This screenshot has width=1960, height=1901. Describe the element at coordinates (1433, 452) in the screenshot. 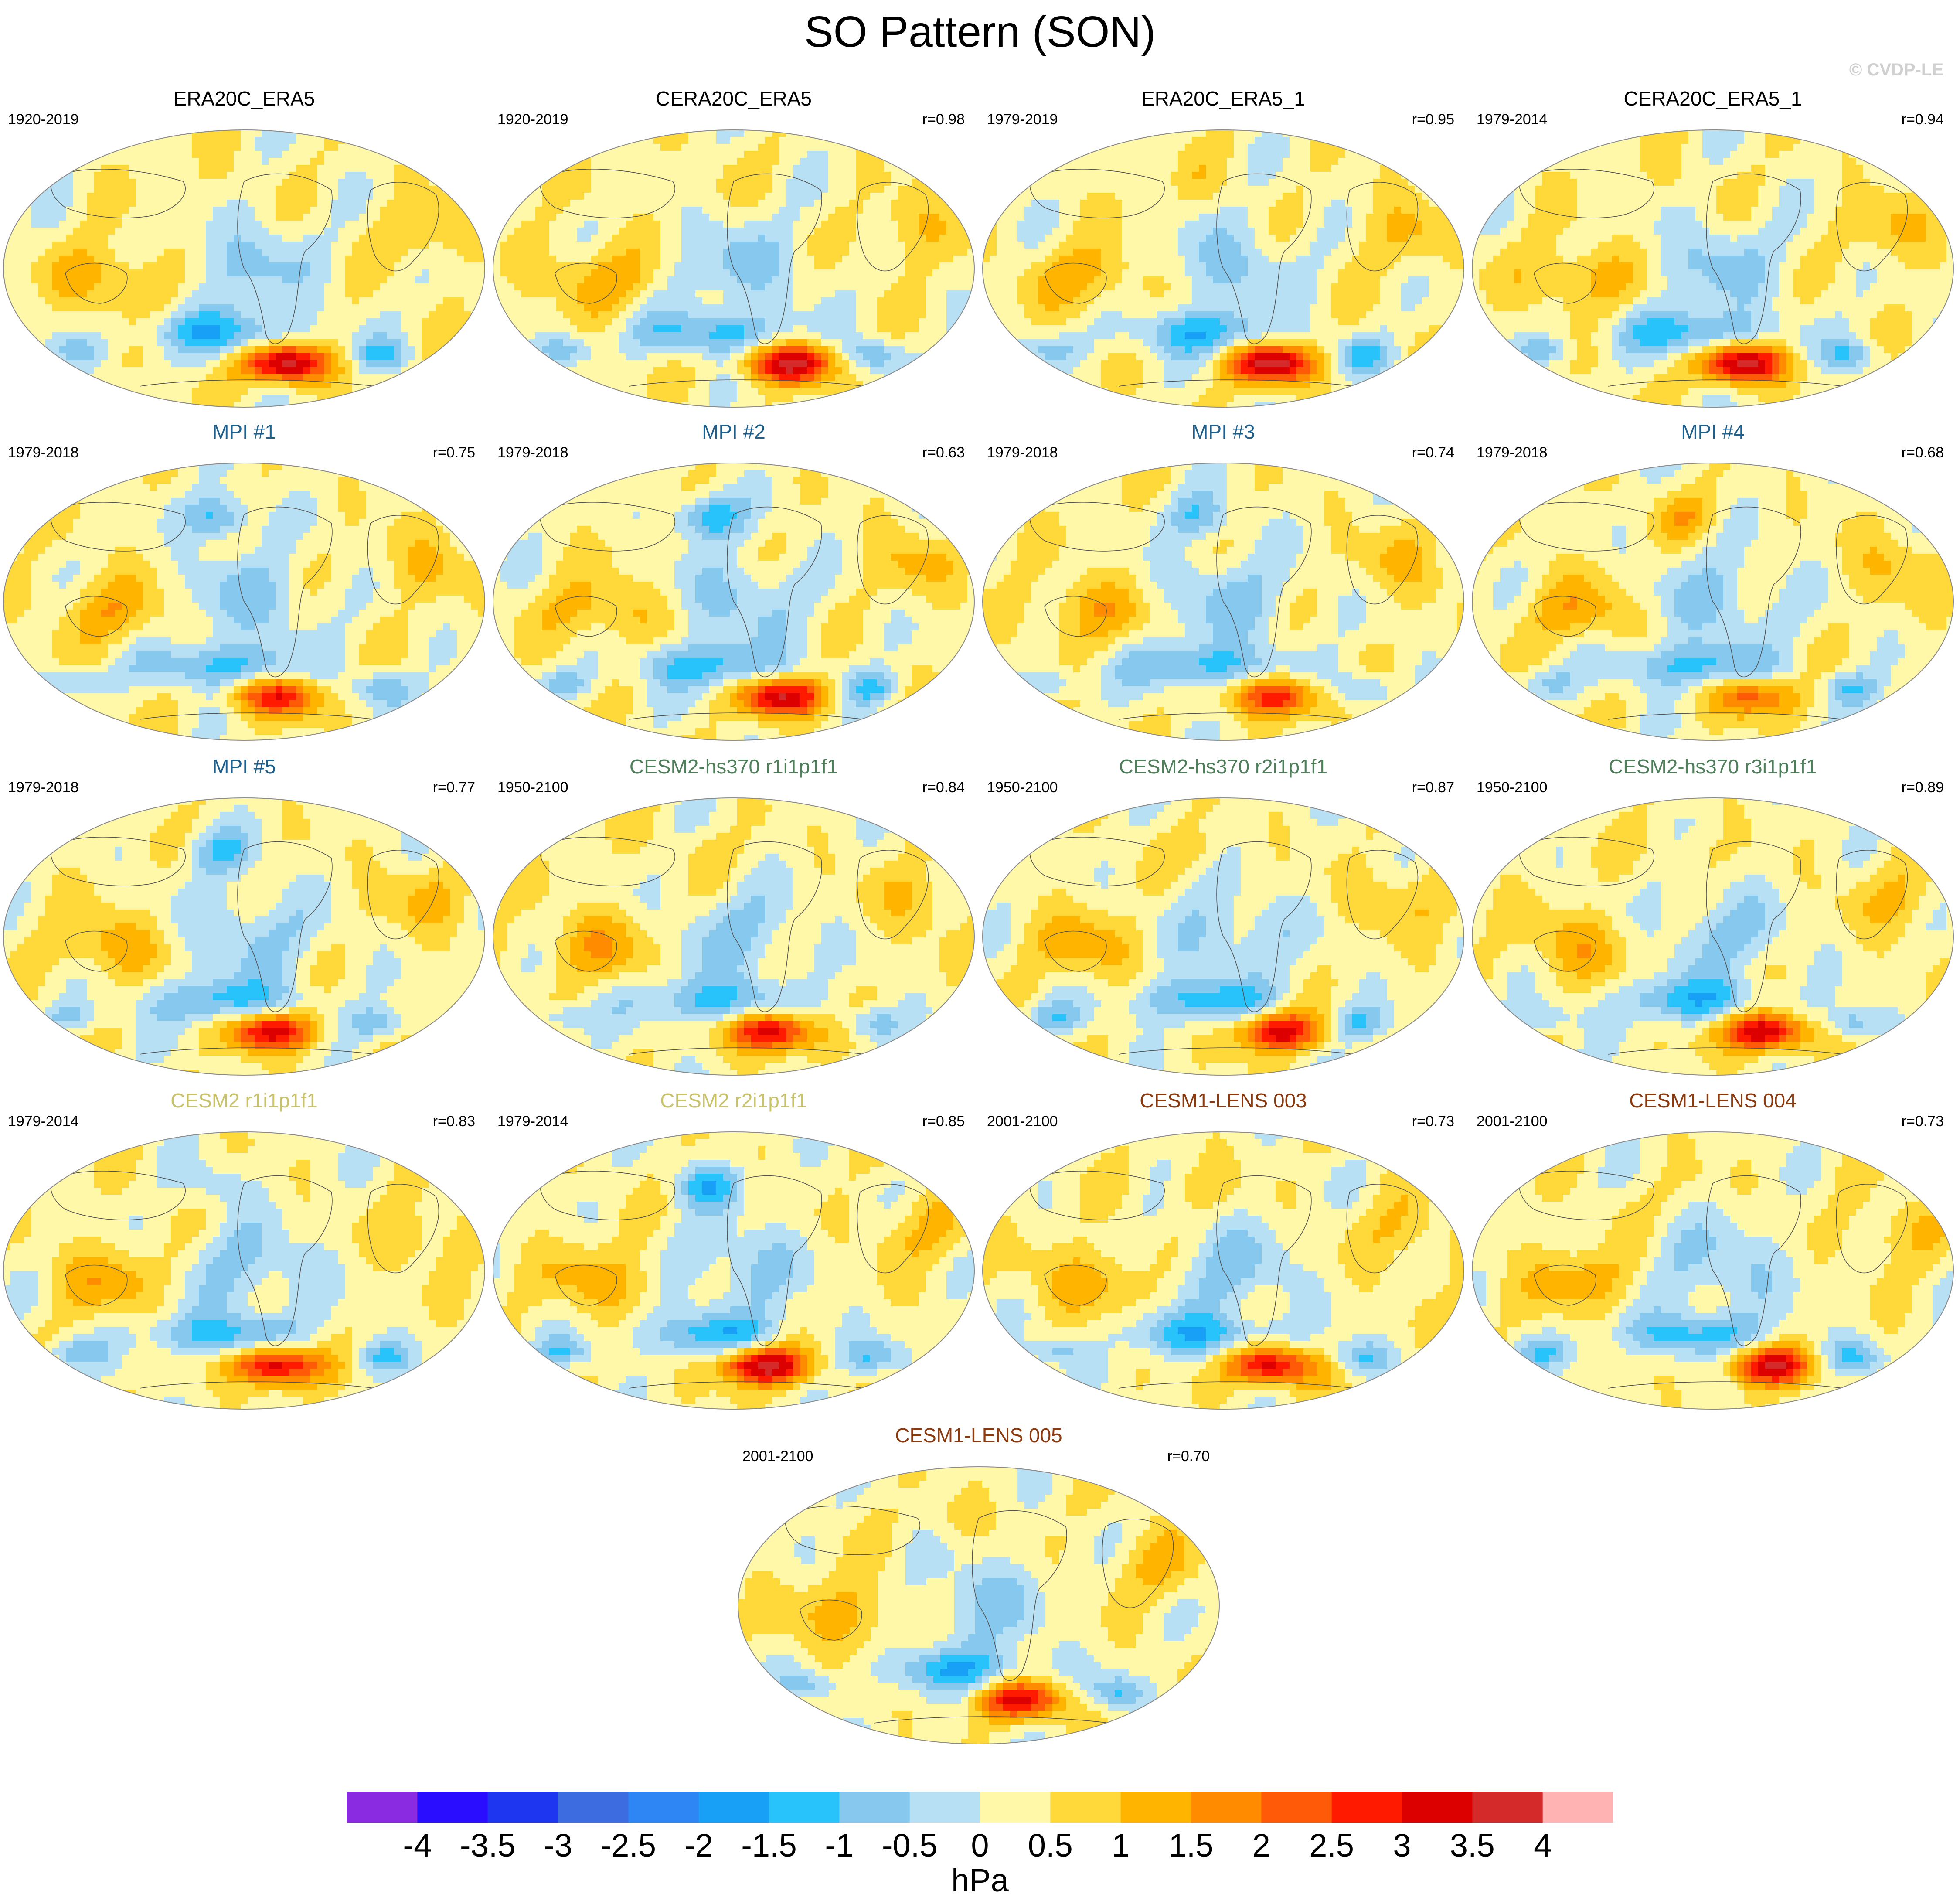

I see `panel-pattern-correlation: r=0.74` at that location.